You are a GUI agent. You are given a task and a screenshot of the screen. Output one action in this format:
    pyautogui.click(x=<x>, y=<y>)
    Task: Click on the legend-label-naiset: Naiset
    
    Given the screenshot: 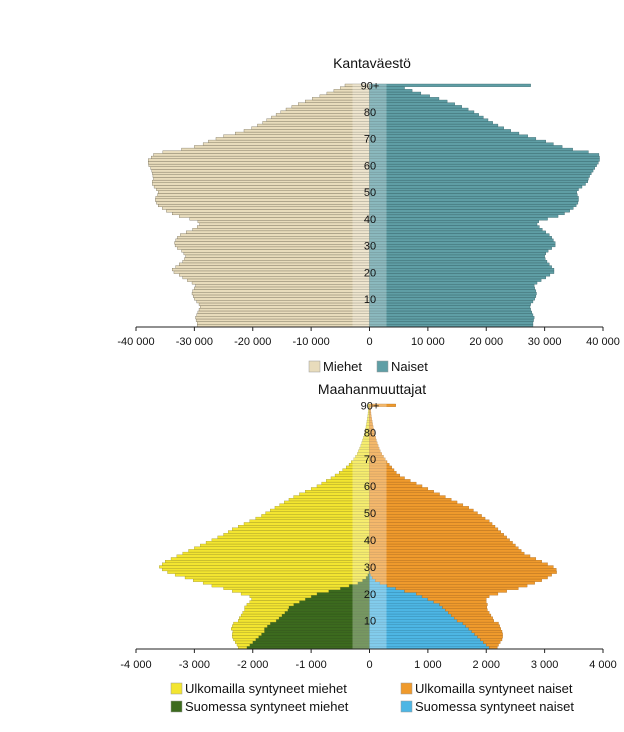 What is the action you would take?
    pyautogui.click(x=409, y=366)
    